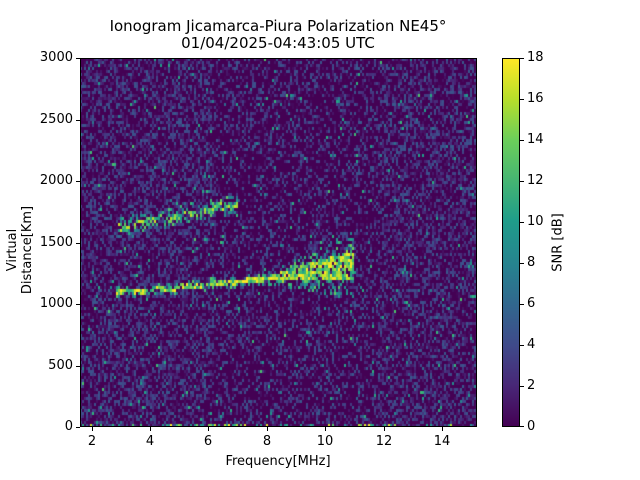 The height and width of the screenshot is (480, 640). I want to click on x-tick-label: 6, so click(208, 441).